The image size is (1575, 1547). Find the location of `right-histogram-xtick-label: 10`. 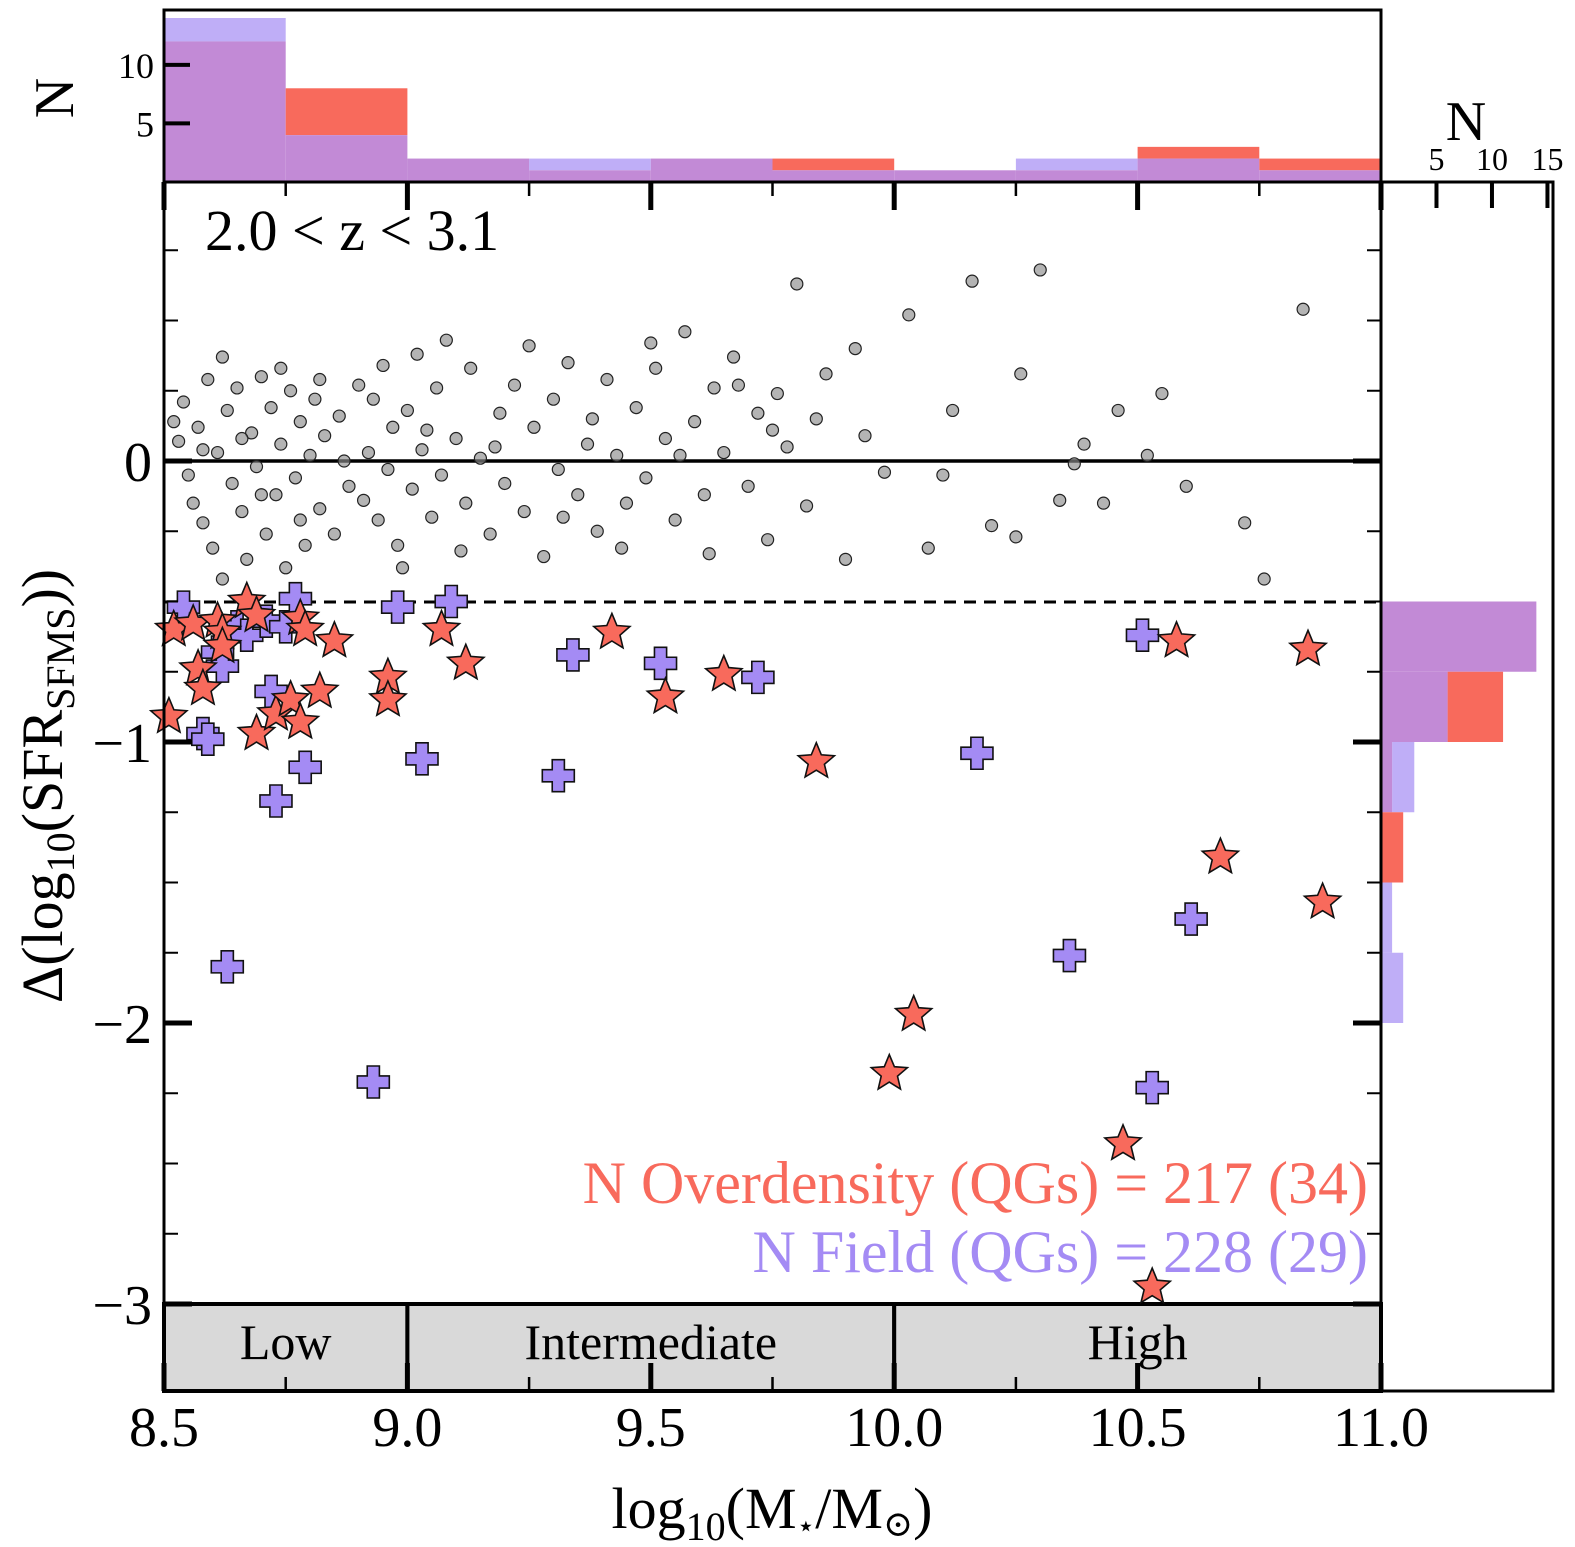

right-histogram-xtick-label: 10 is located at coordinates (1492, 159).